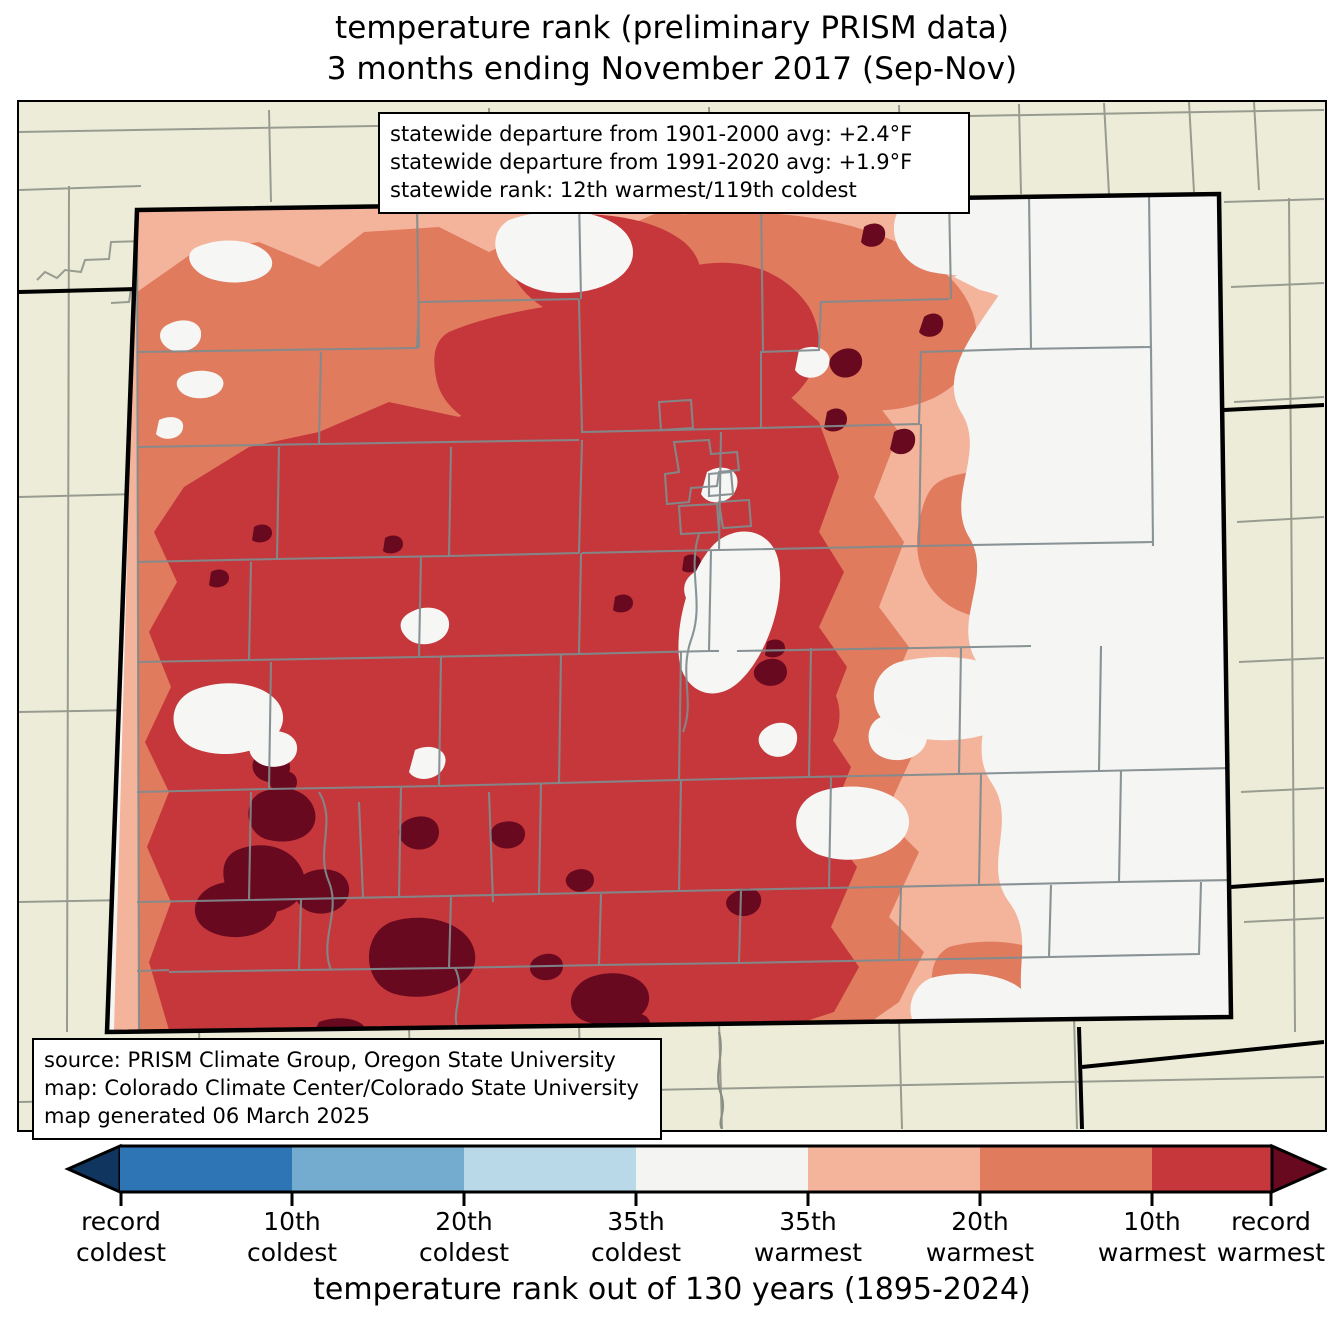 Image resolution: width=1344 pixels, height=1332 pixels. I want to click on rank-lobe-front-range-firebrick, so click(771, 715).